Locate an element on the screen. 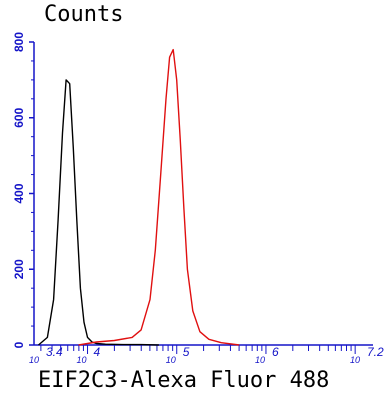 This screenshot has width=389, height=398. x-tick-exponent: 5 is located at coordinates (186, 352).